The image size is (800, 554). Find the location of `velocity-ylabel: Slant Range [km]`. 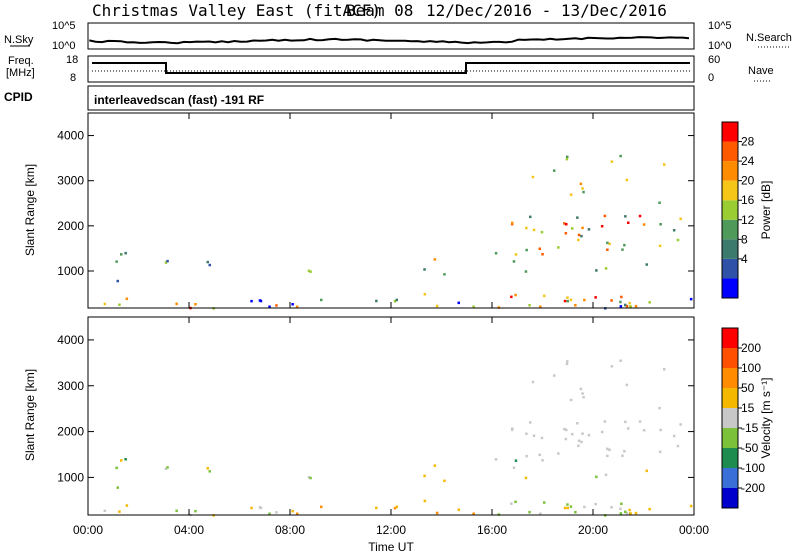

velocity-ylabel: Slant Range [km] is located at coordinates (30, 415).